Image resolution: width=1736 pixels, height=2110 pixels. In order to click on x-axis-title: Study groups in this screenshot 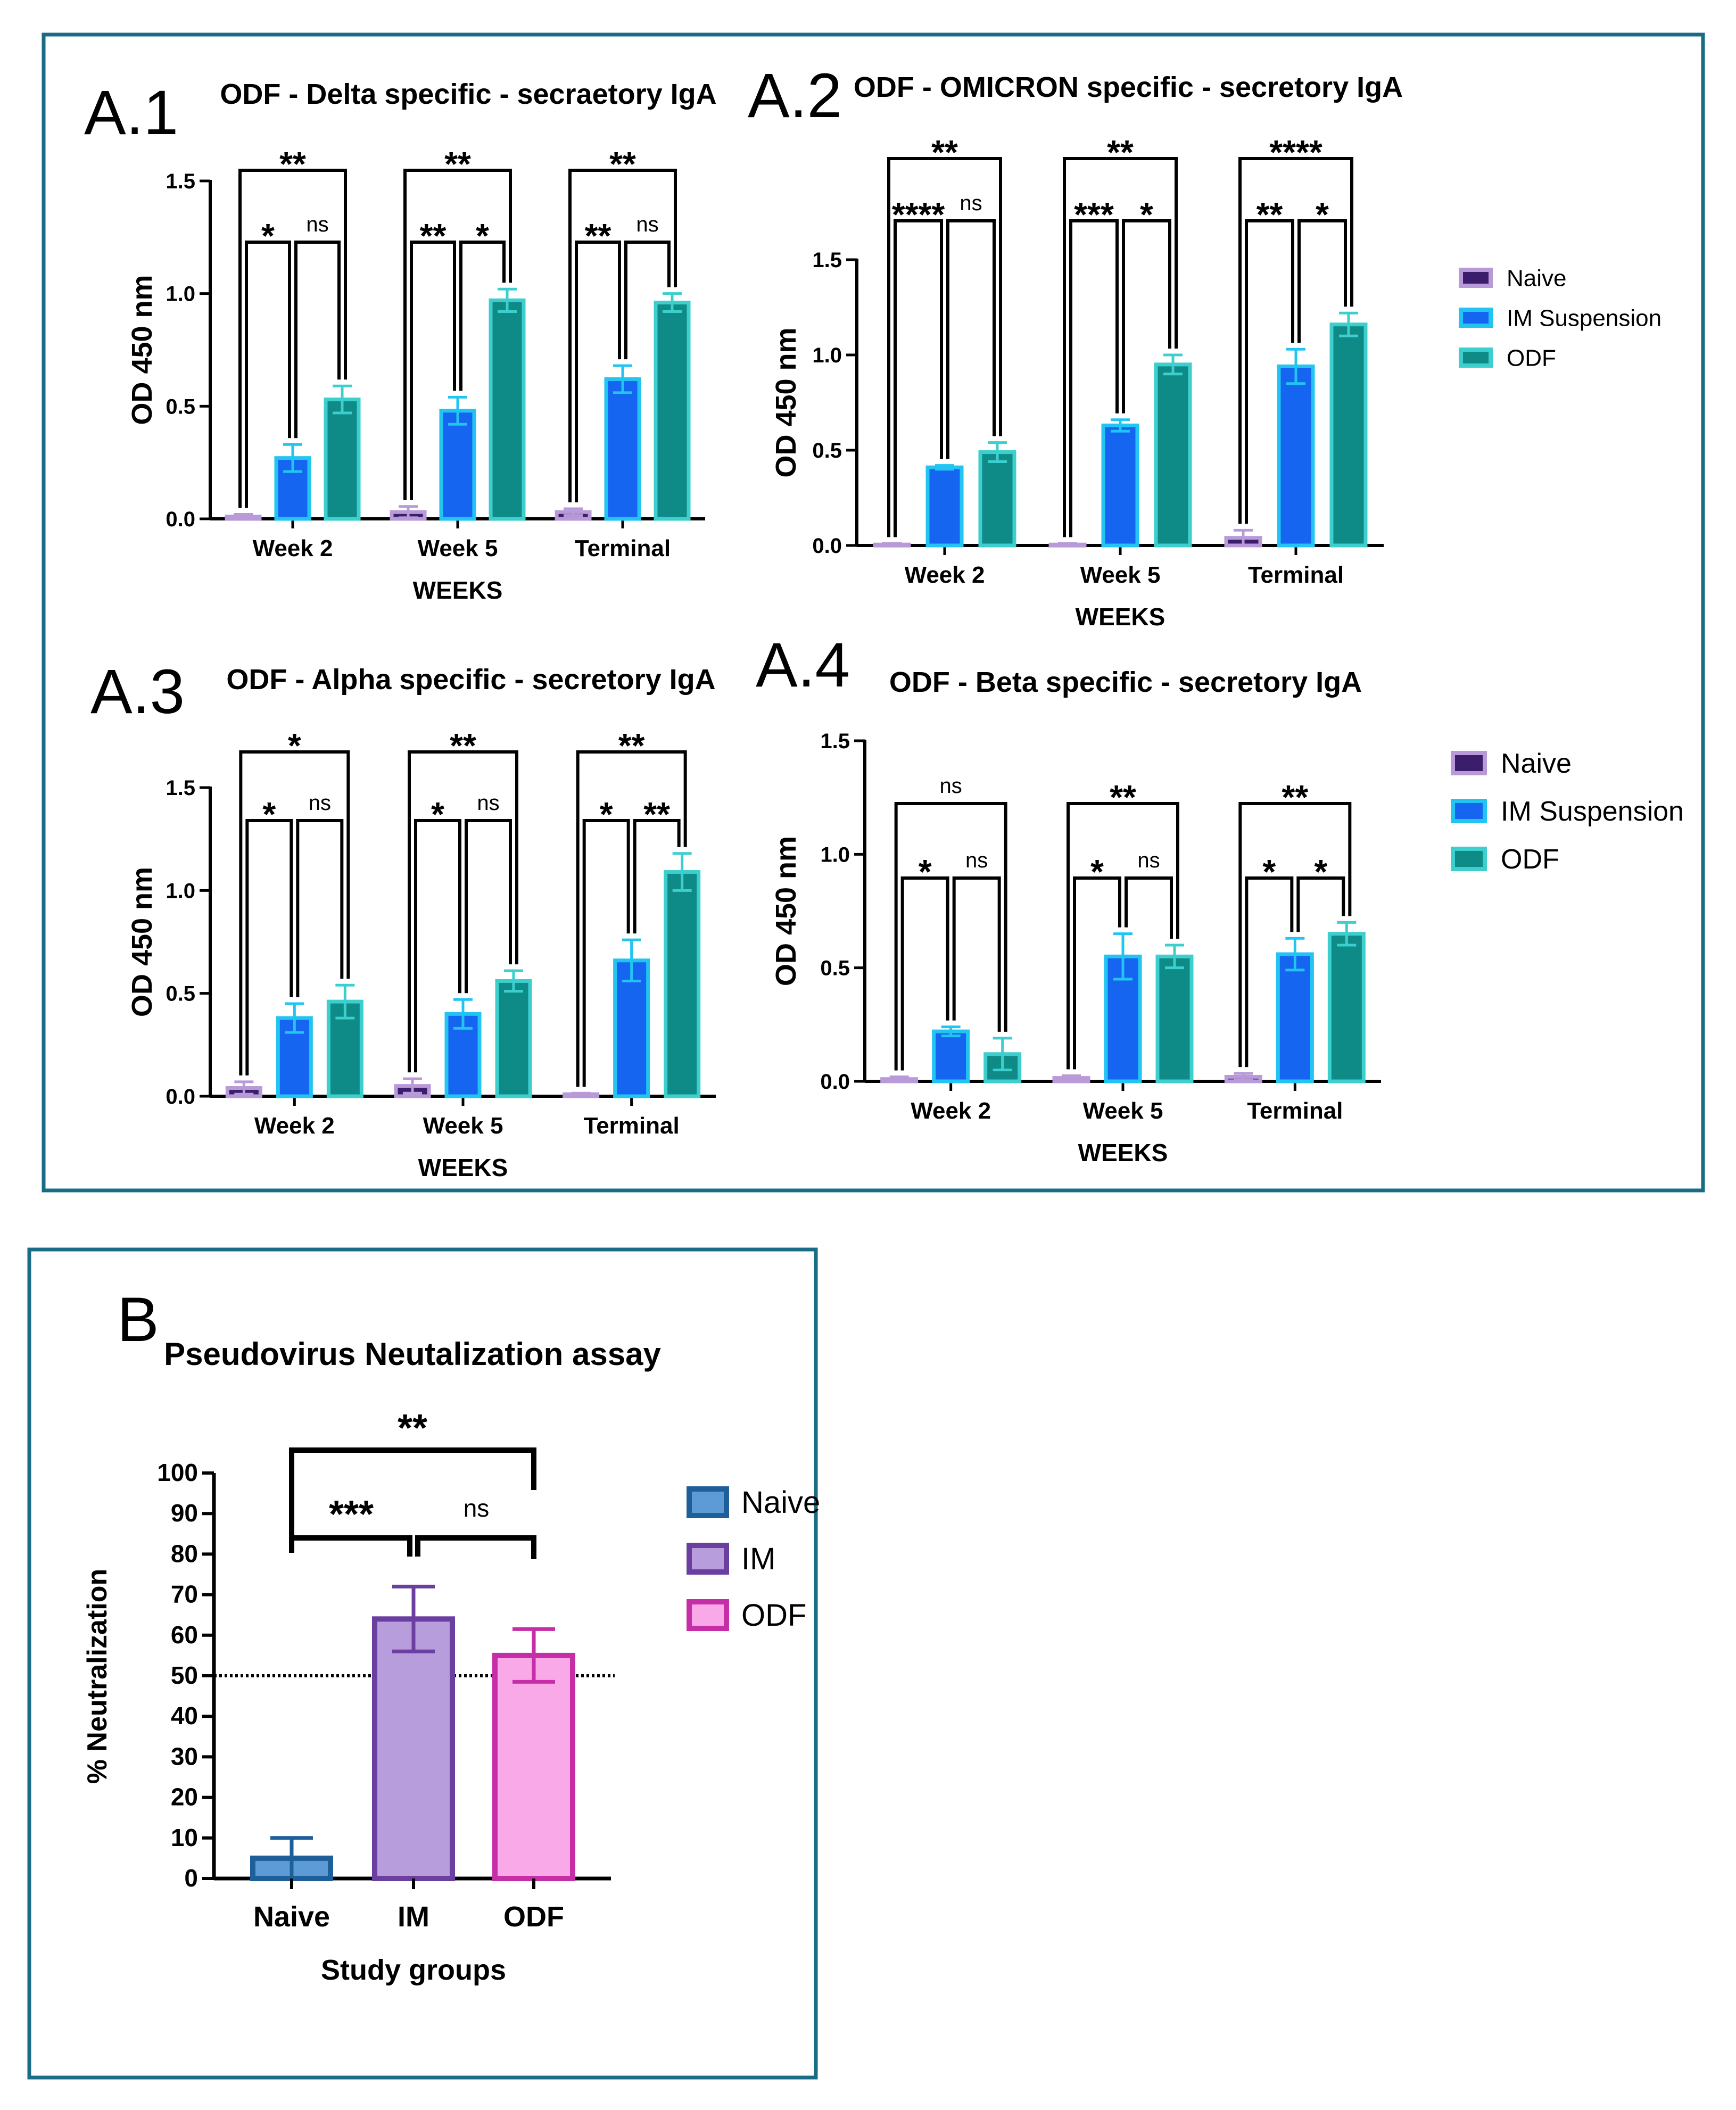, I will do `click(413, 1970)`.